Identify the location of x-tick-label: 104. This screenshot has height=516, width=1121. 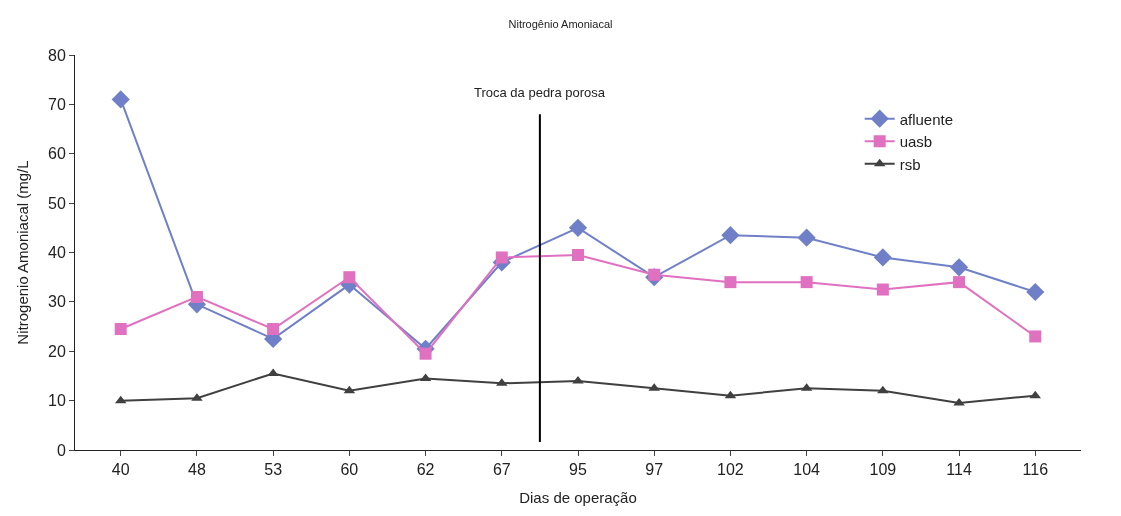
(807, 470).